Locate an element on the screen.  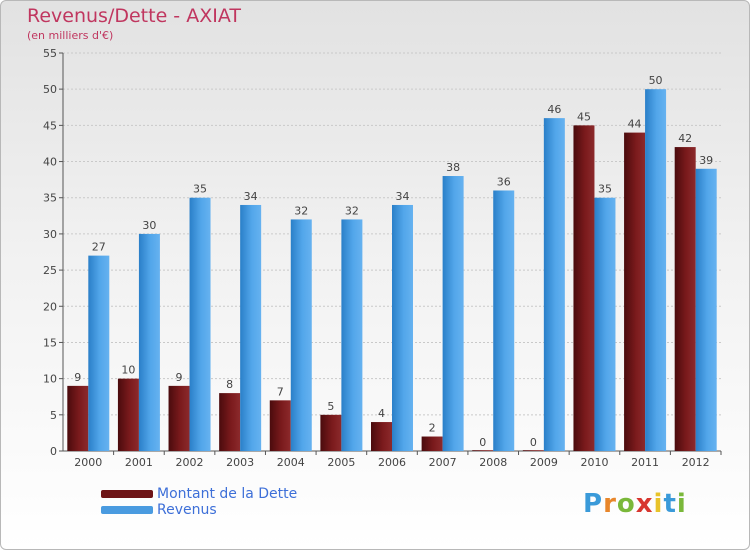
x-tick-label: 2011 is located at coordinates (645, 462).